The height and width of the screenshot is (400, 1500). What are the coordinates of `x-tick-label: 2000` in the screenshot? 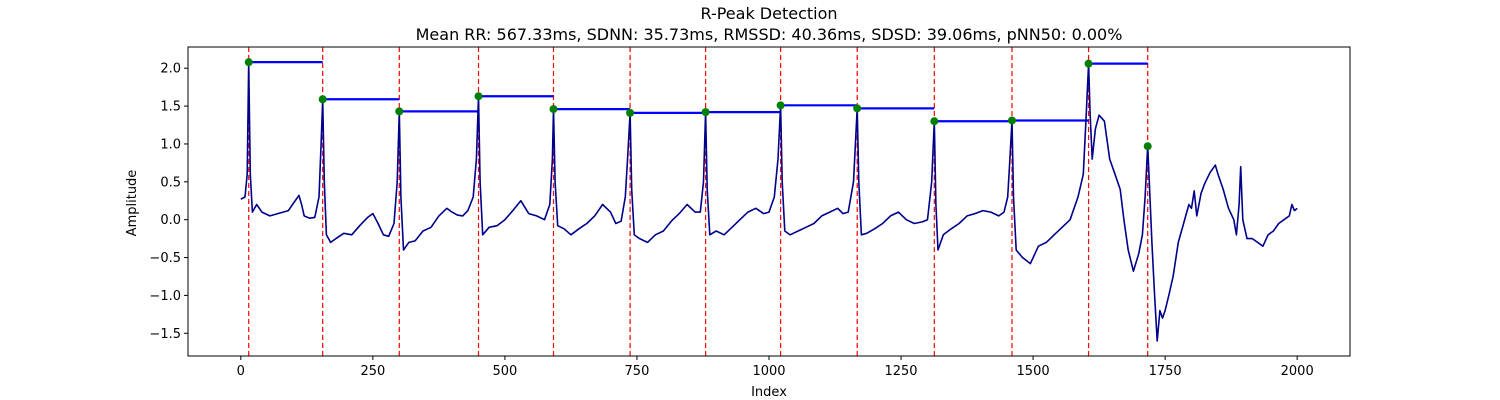 It's located at (1297, 371).